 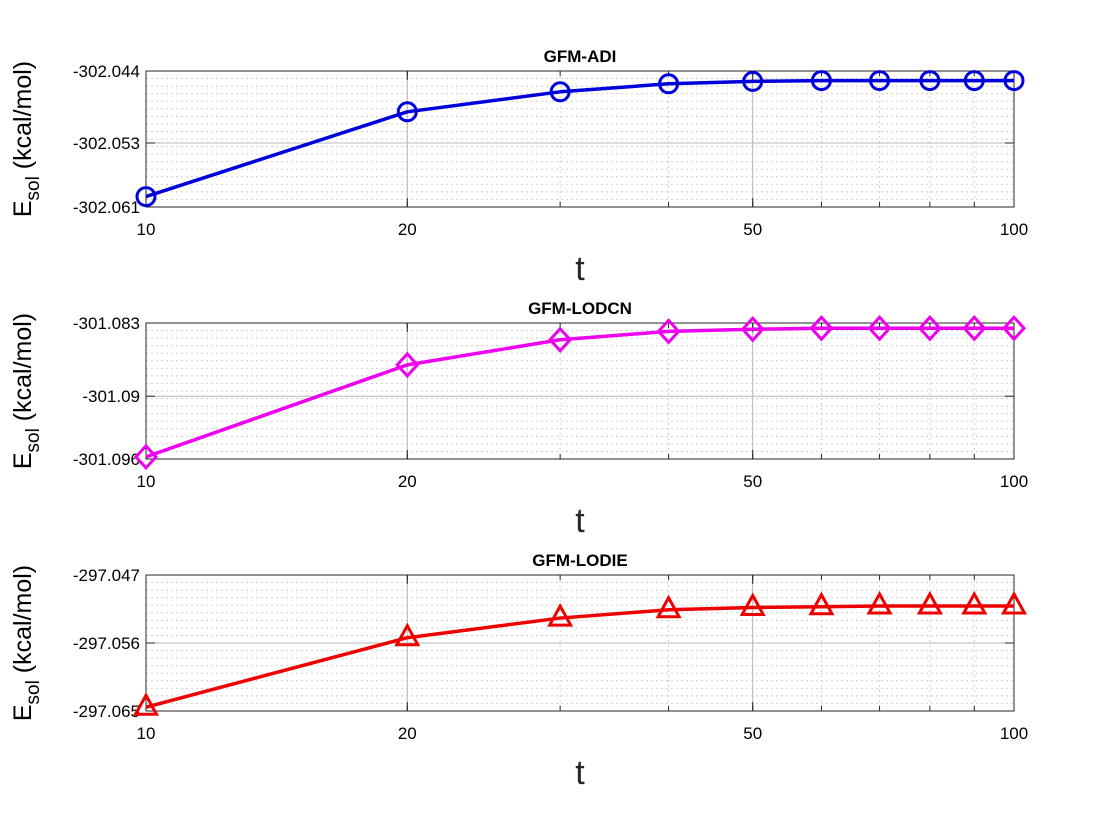 I want to click on y-tick-label: -301.096, so click(x=106, y=459).